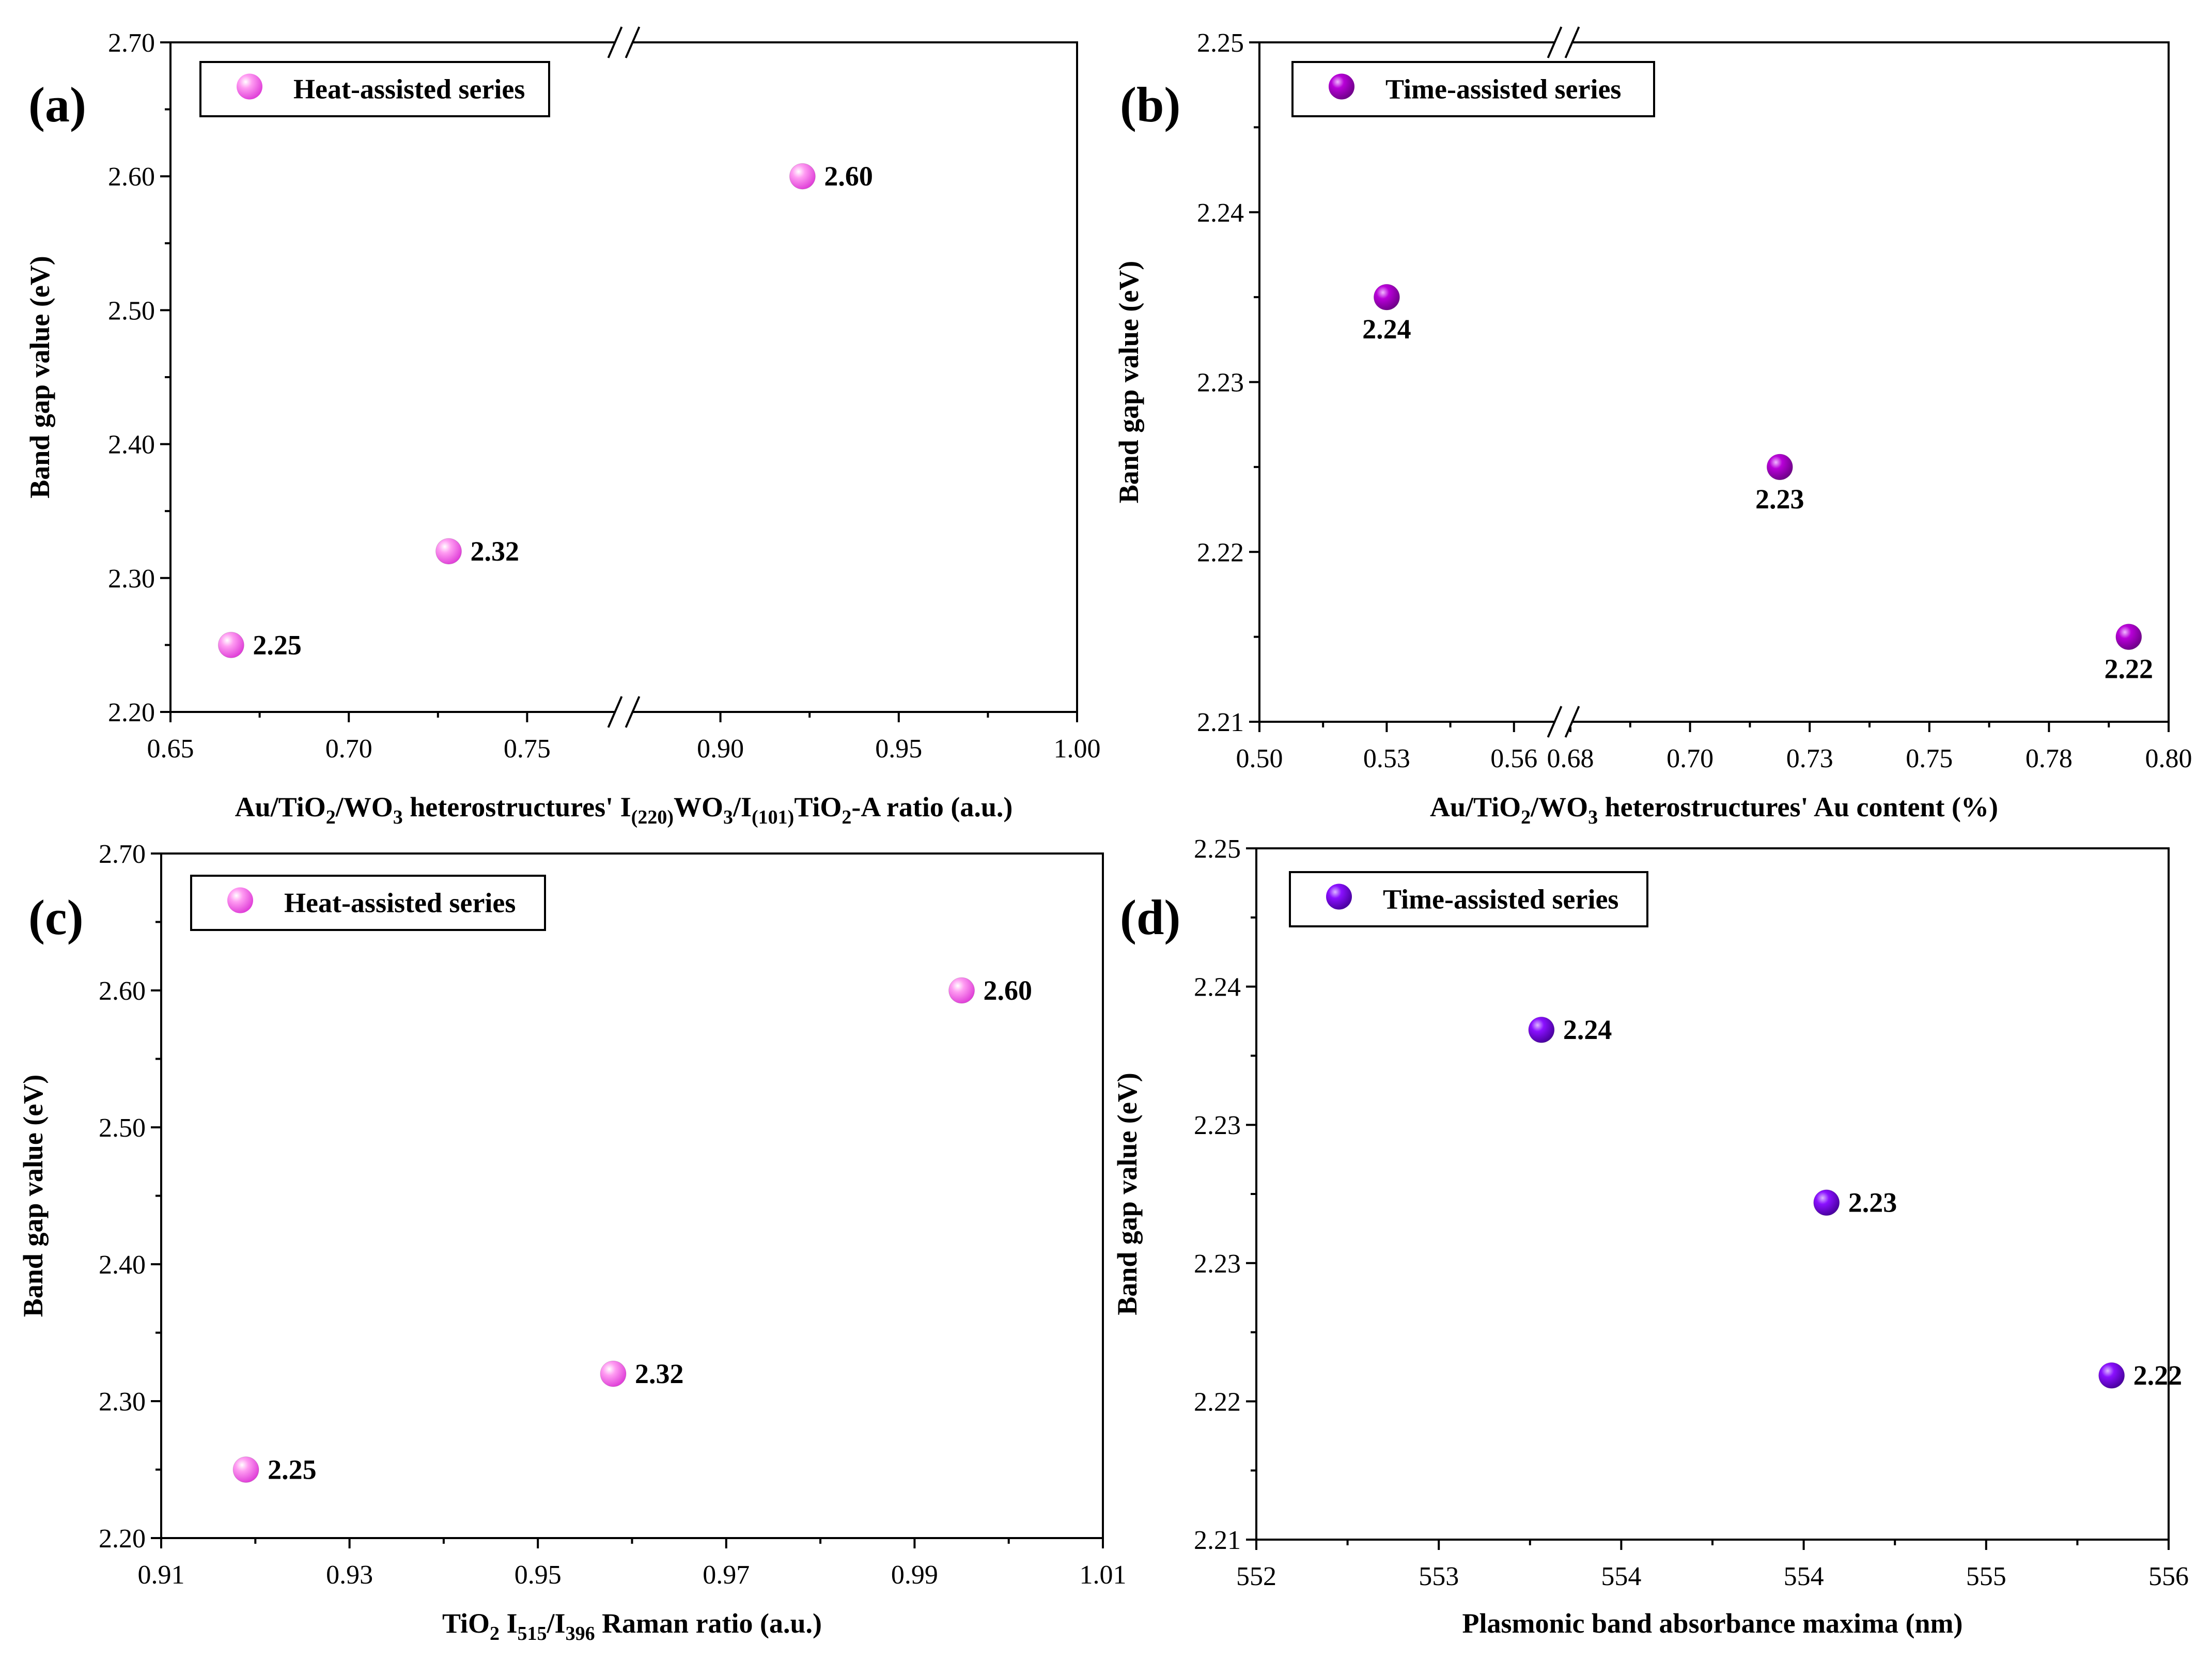  What do you see at coordinates (932, 807) in the screenshot?
I see `x-axis-title-part: -A ratio (a.u.)` at bounding box center [932, 807].